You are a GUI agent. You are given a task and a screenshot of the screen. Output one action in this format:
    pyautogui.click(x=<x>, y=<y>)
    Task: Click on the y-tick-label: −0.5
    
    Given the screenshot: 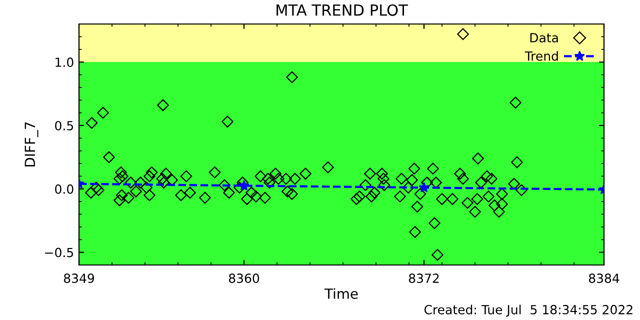 What is the action you would take?
    pyautogui.click(x=59, y=253)
    